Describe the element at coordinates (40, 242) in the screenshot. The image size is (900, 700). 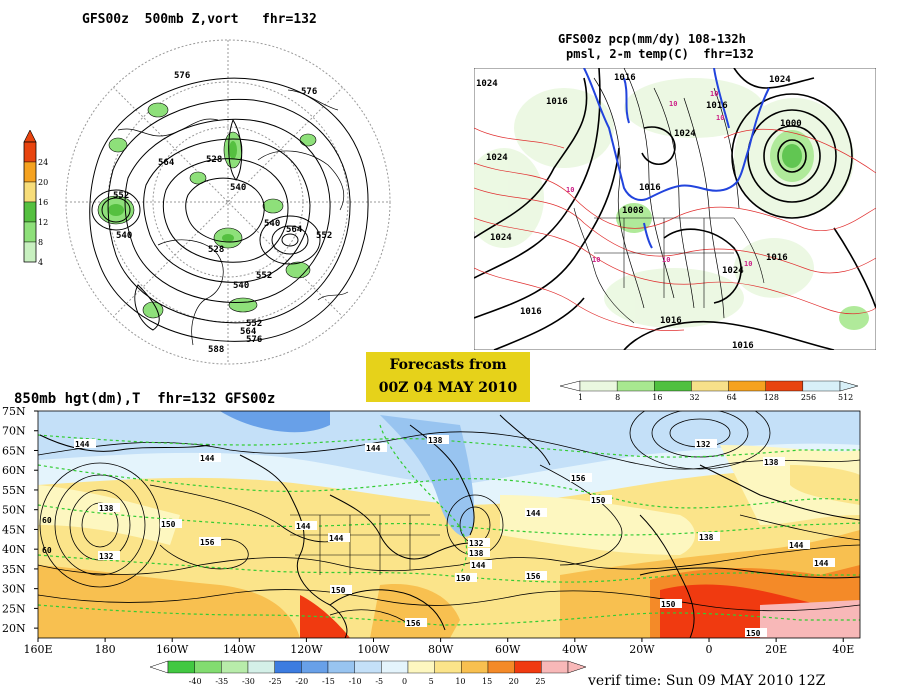
I see `vort-colorbar-label: 8` at that location.